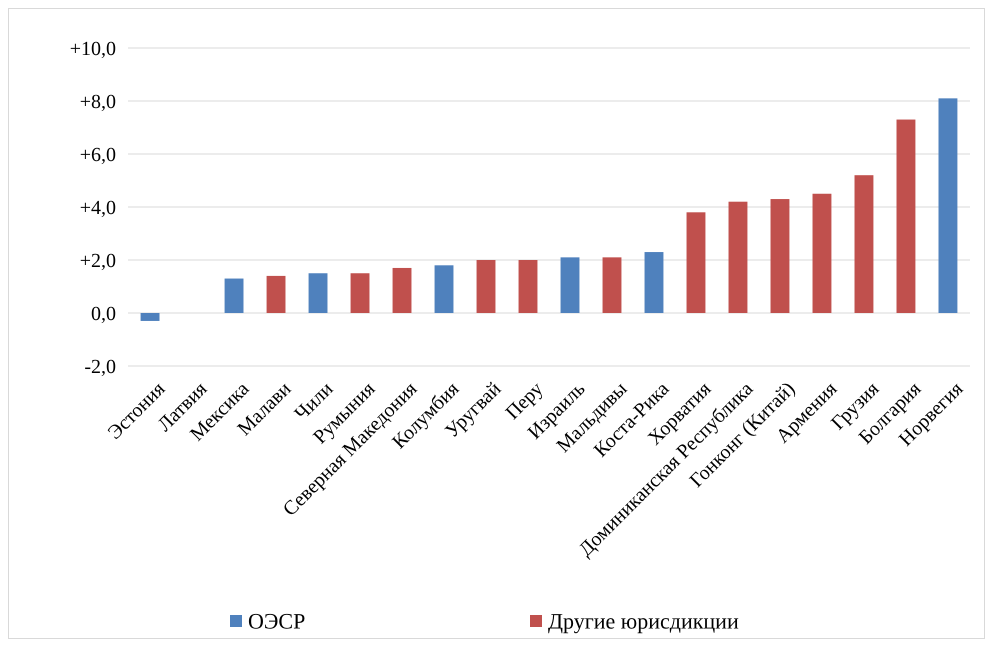 The image size is (993, 647). I want to click on y-tick-label: +6,0, so click(98, 155).